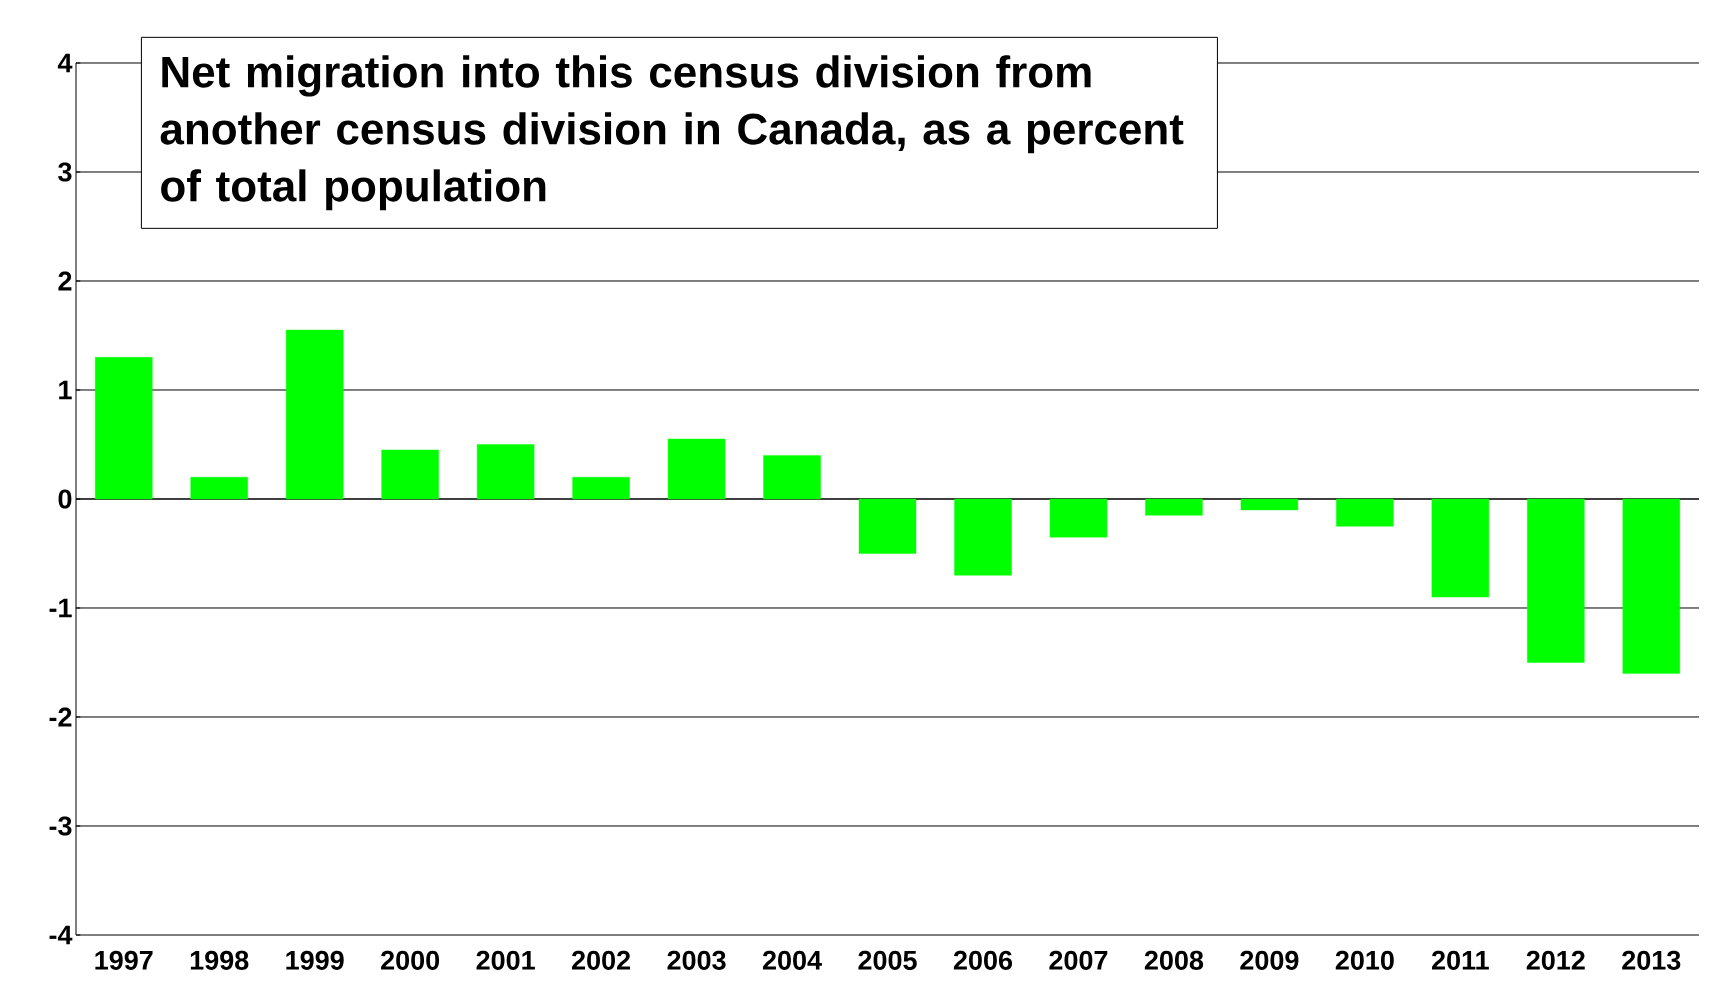  I want to click on x-tick-label: 2008, so click(1174, 960).